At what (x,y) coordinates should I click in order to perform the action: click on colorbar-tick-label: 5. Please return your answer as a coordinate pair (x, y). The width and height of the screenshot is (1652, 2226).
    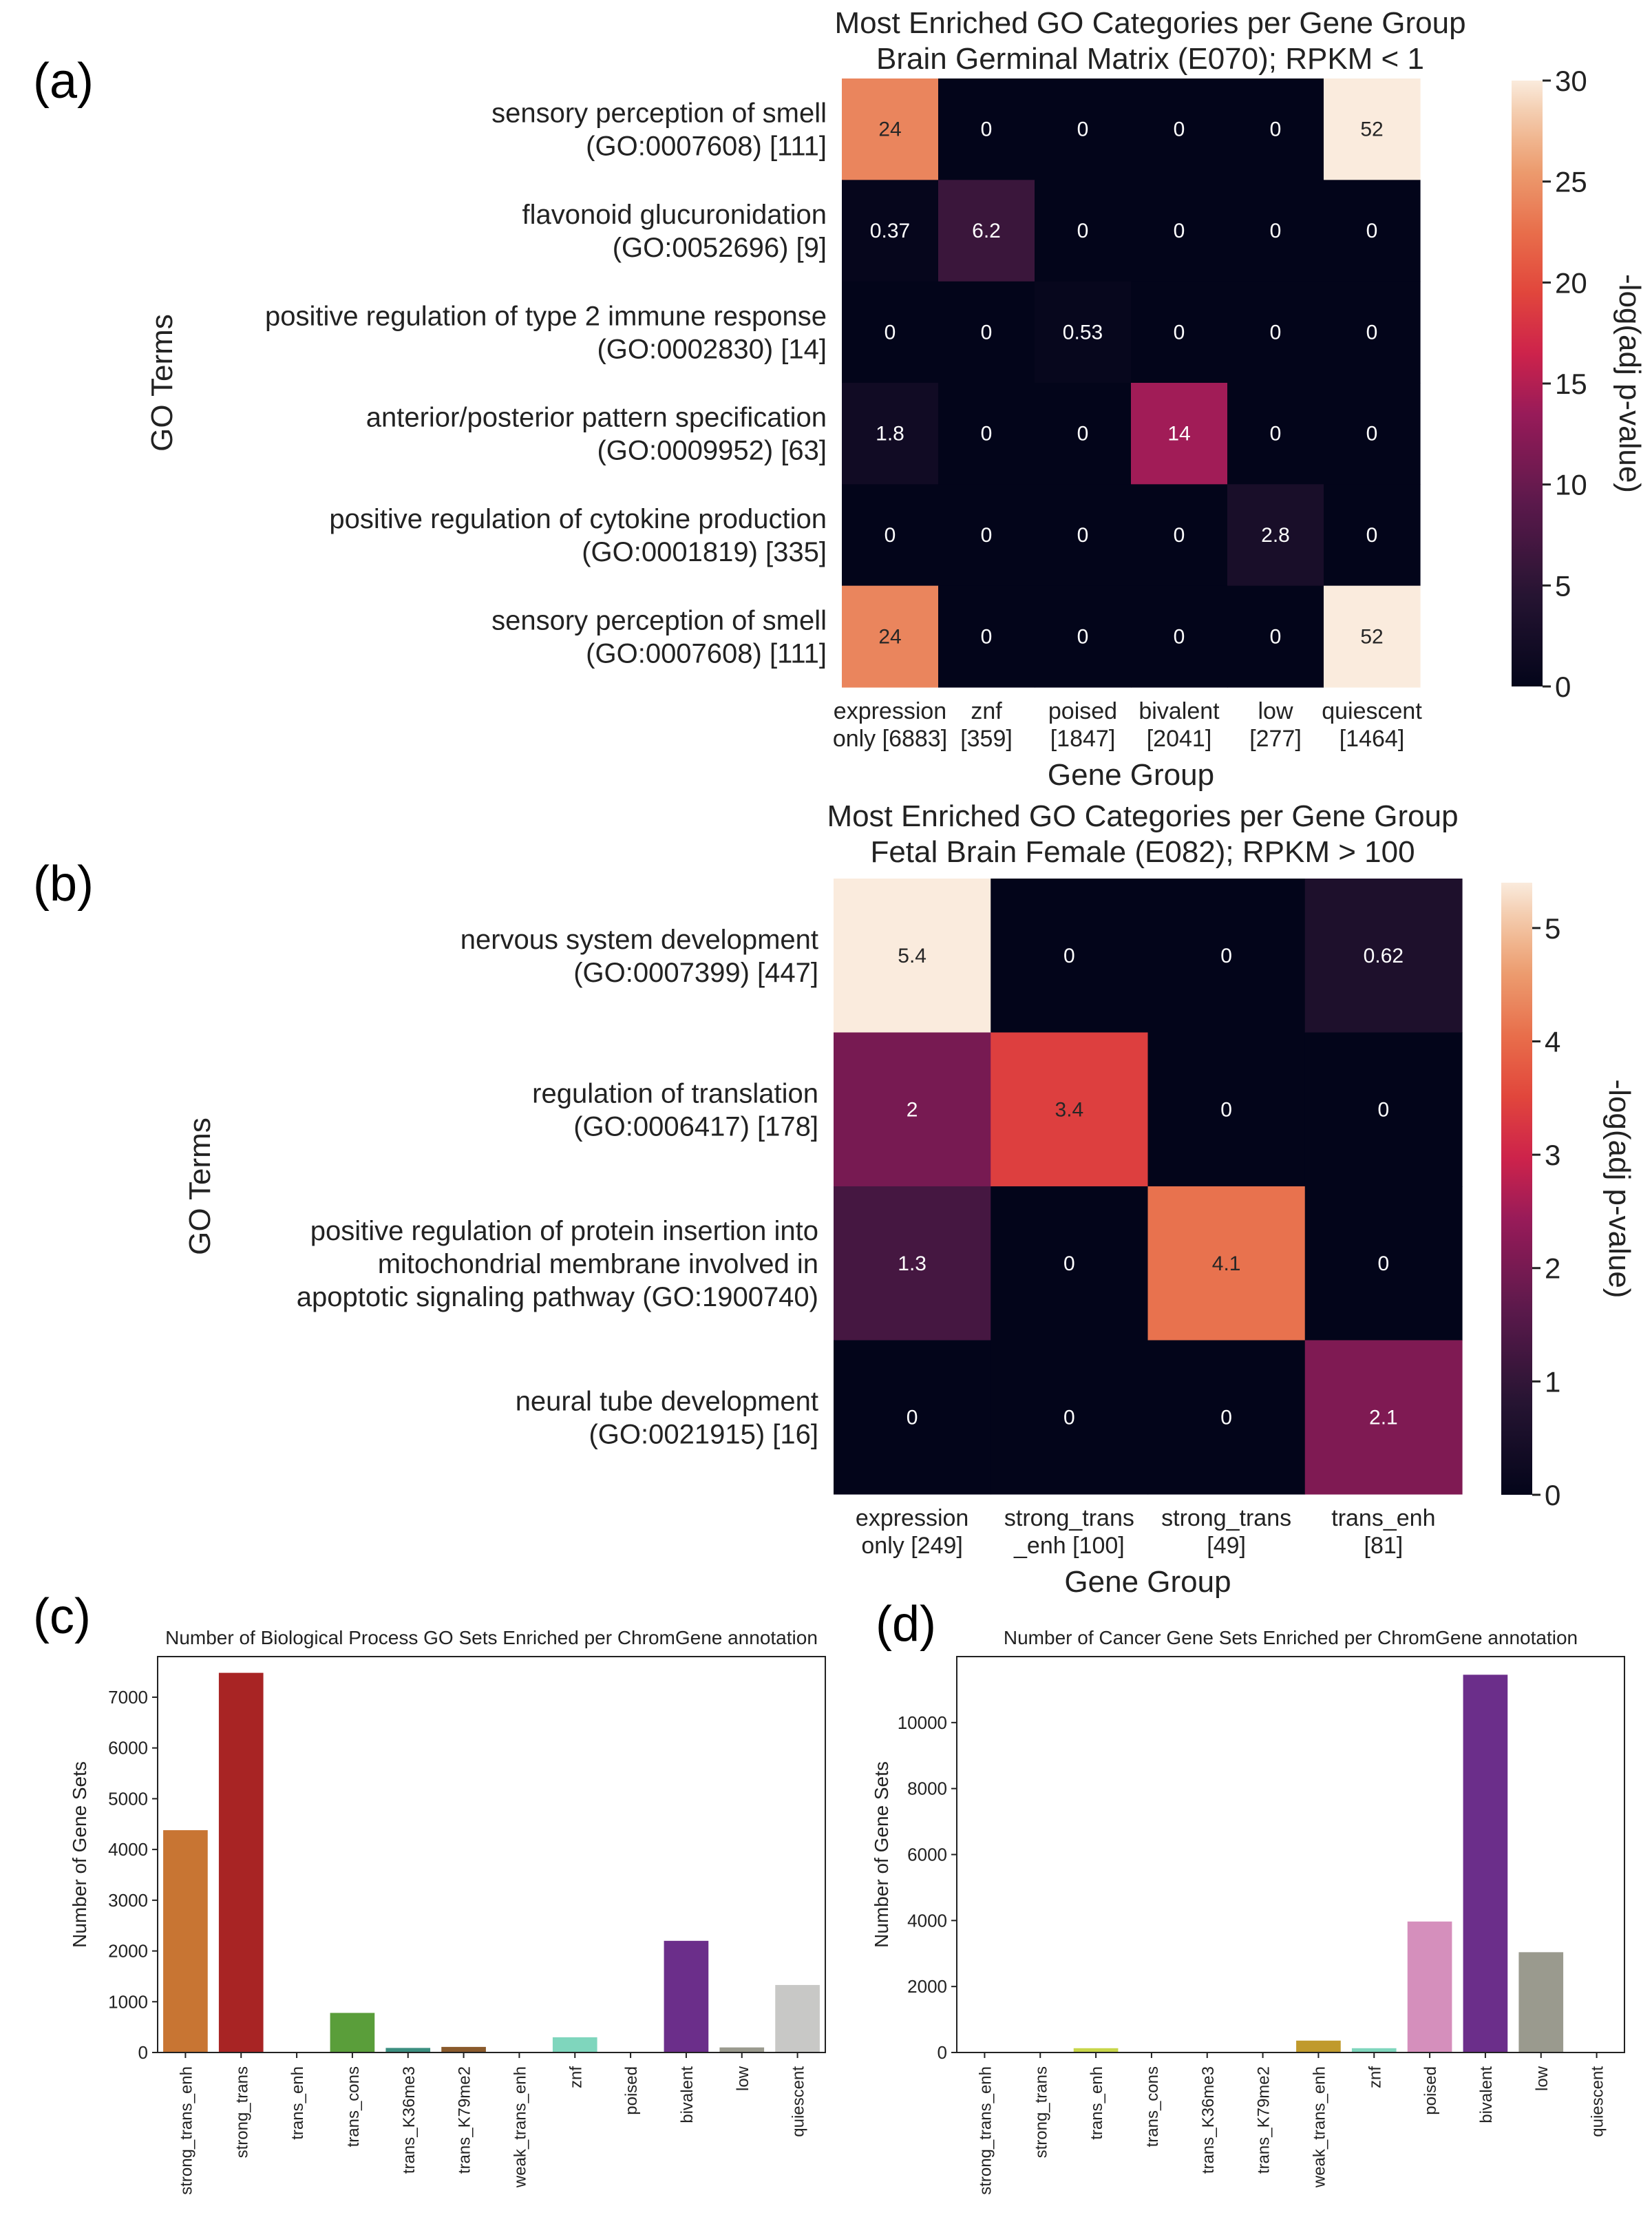
    Looking at the image, I should click on (1552, 928).